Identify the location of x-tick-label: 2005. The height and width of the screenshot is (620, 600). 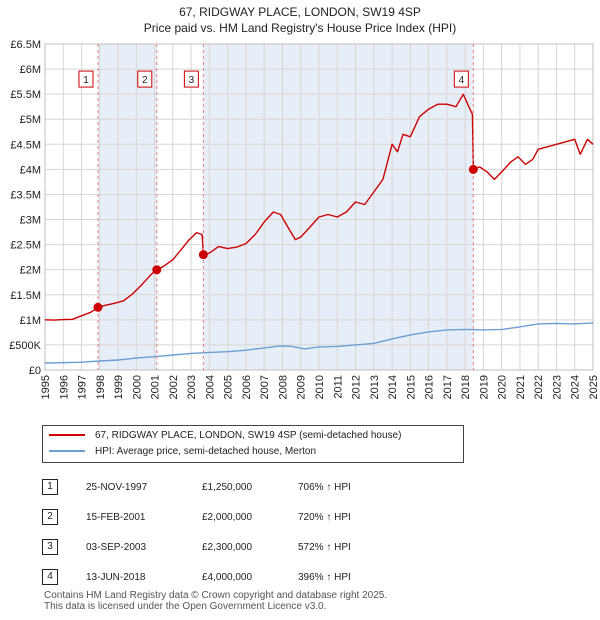
(229, 387).